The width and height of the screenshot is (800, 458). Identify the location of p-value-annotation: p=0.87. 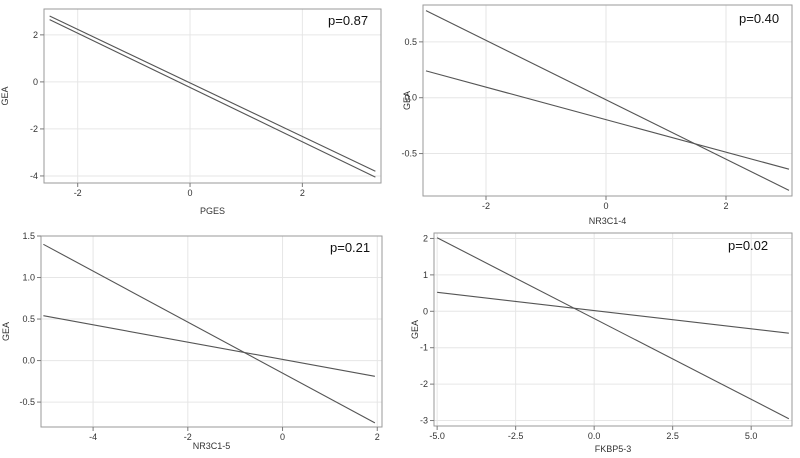
(348, 20).